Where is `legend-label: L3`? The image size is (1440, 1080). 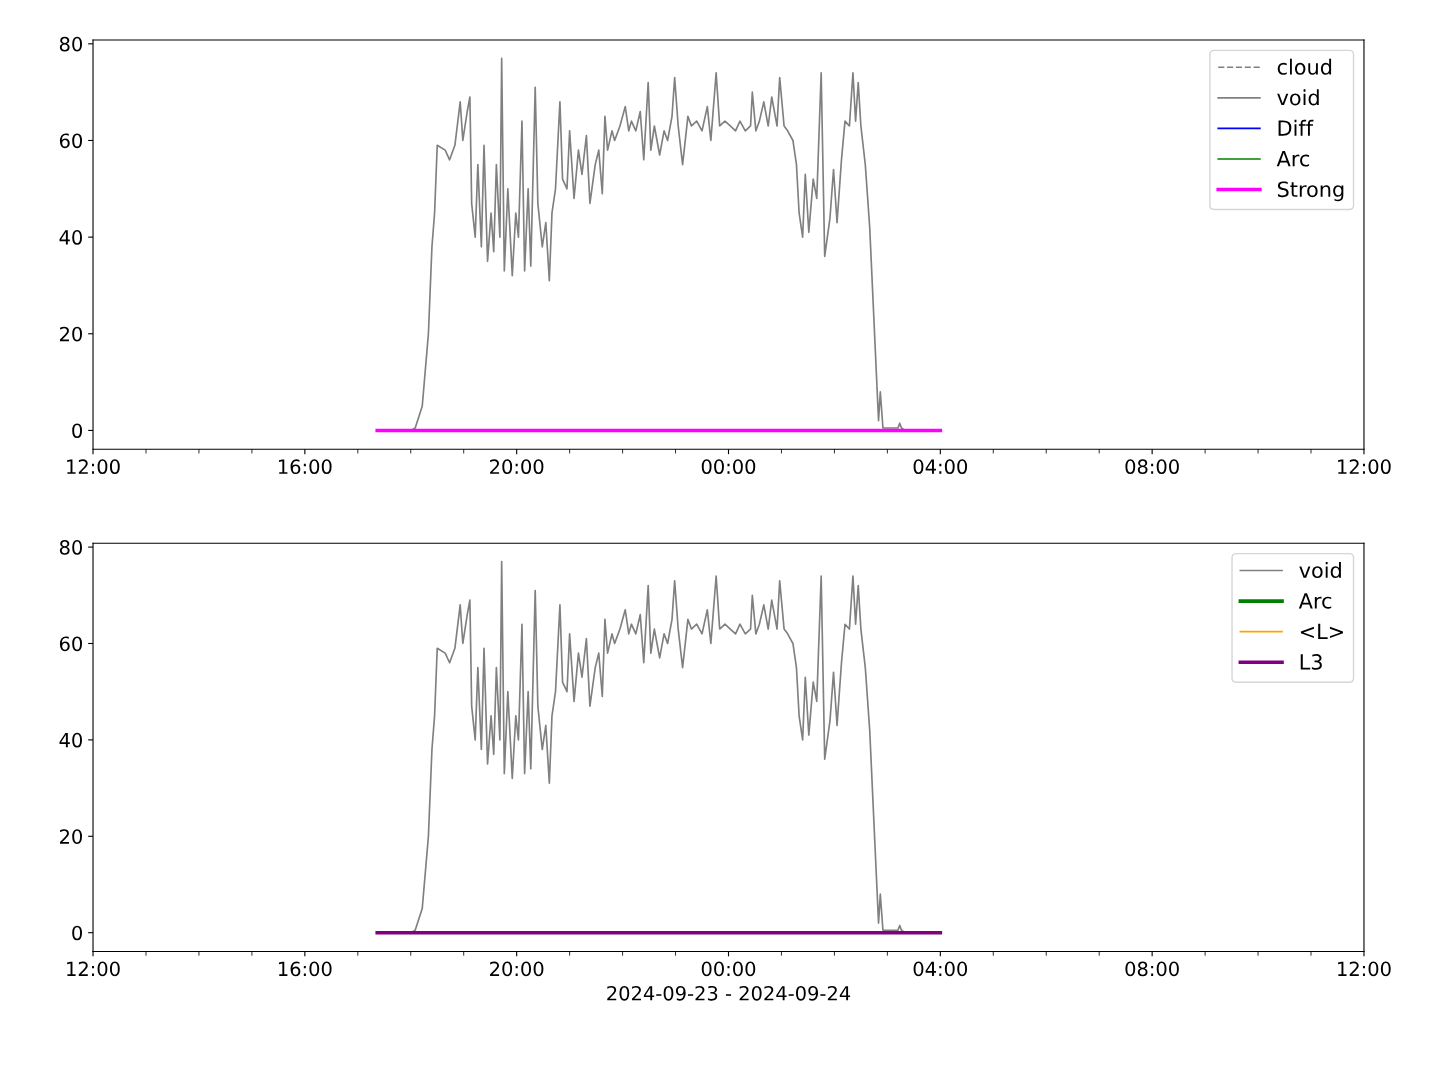
legend-label: L3 is located at coordinates (1311, 662).